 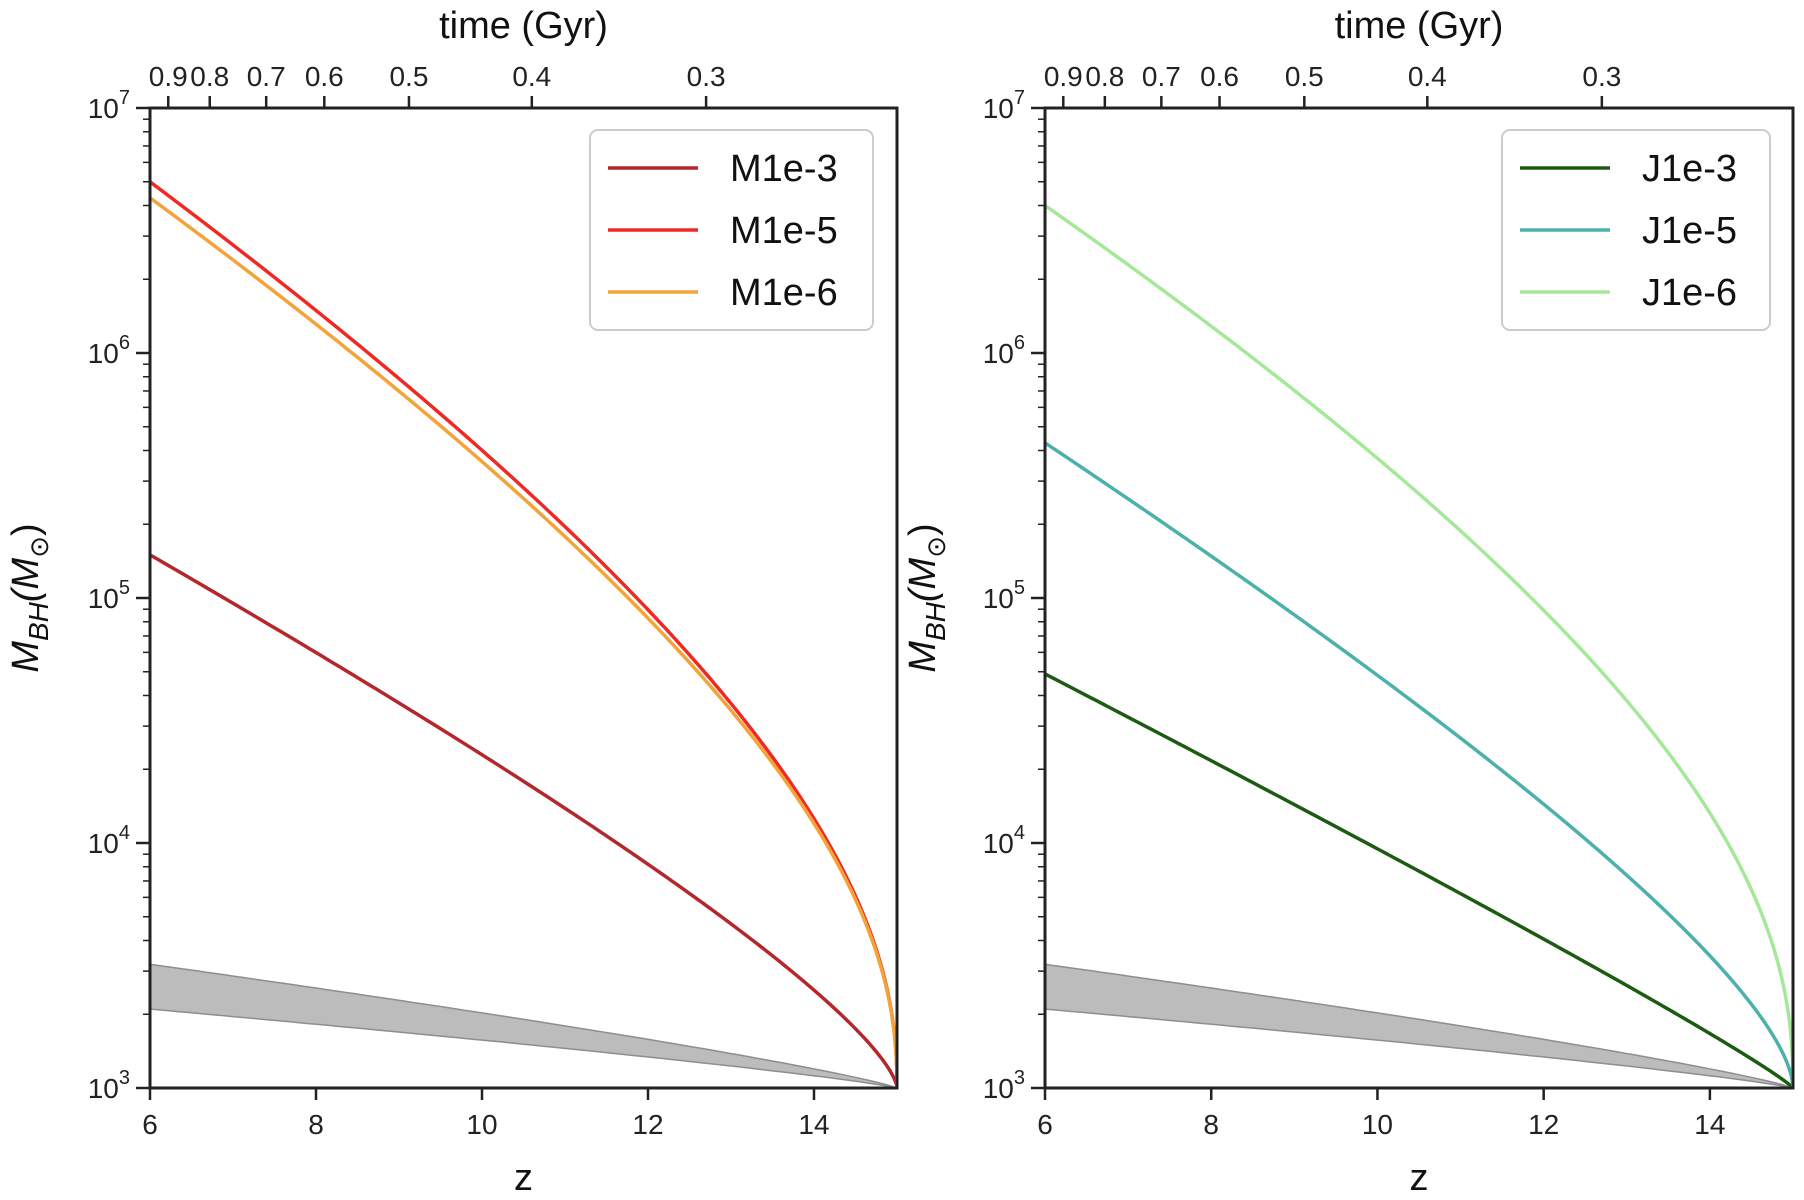 I want to click on legend-label-J1e-3: J1e-3, so click(x=1689, y=169).